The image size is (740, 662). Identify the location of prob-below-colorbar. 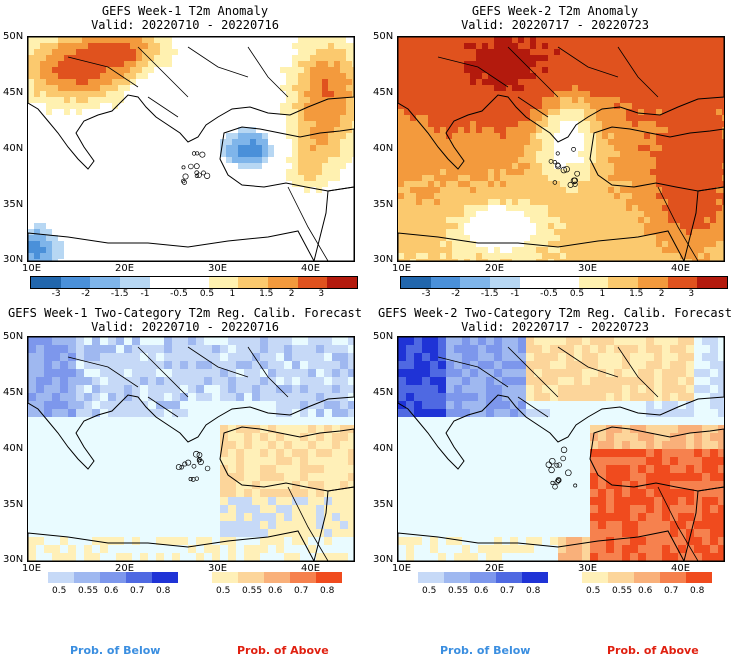
(113, 577).